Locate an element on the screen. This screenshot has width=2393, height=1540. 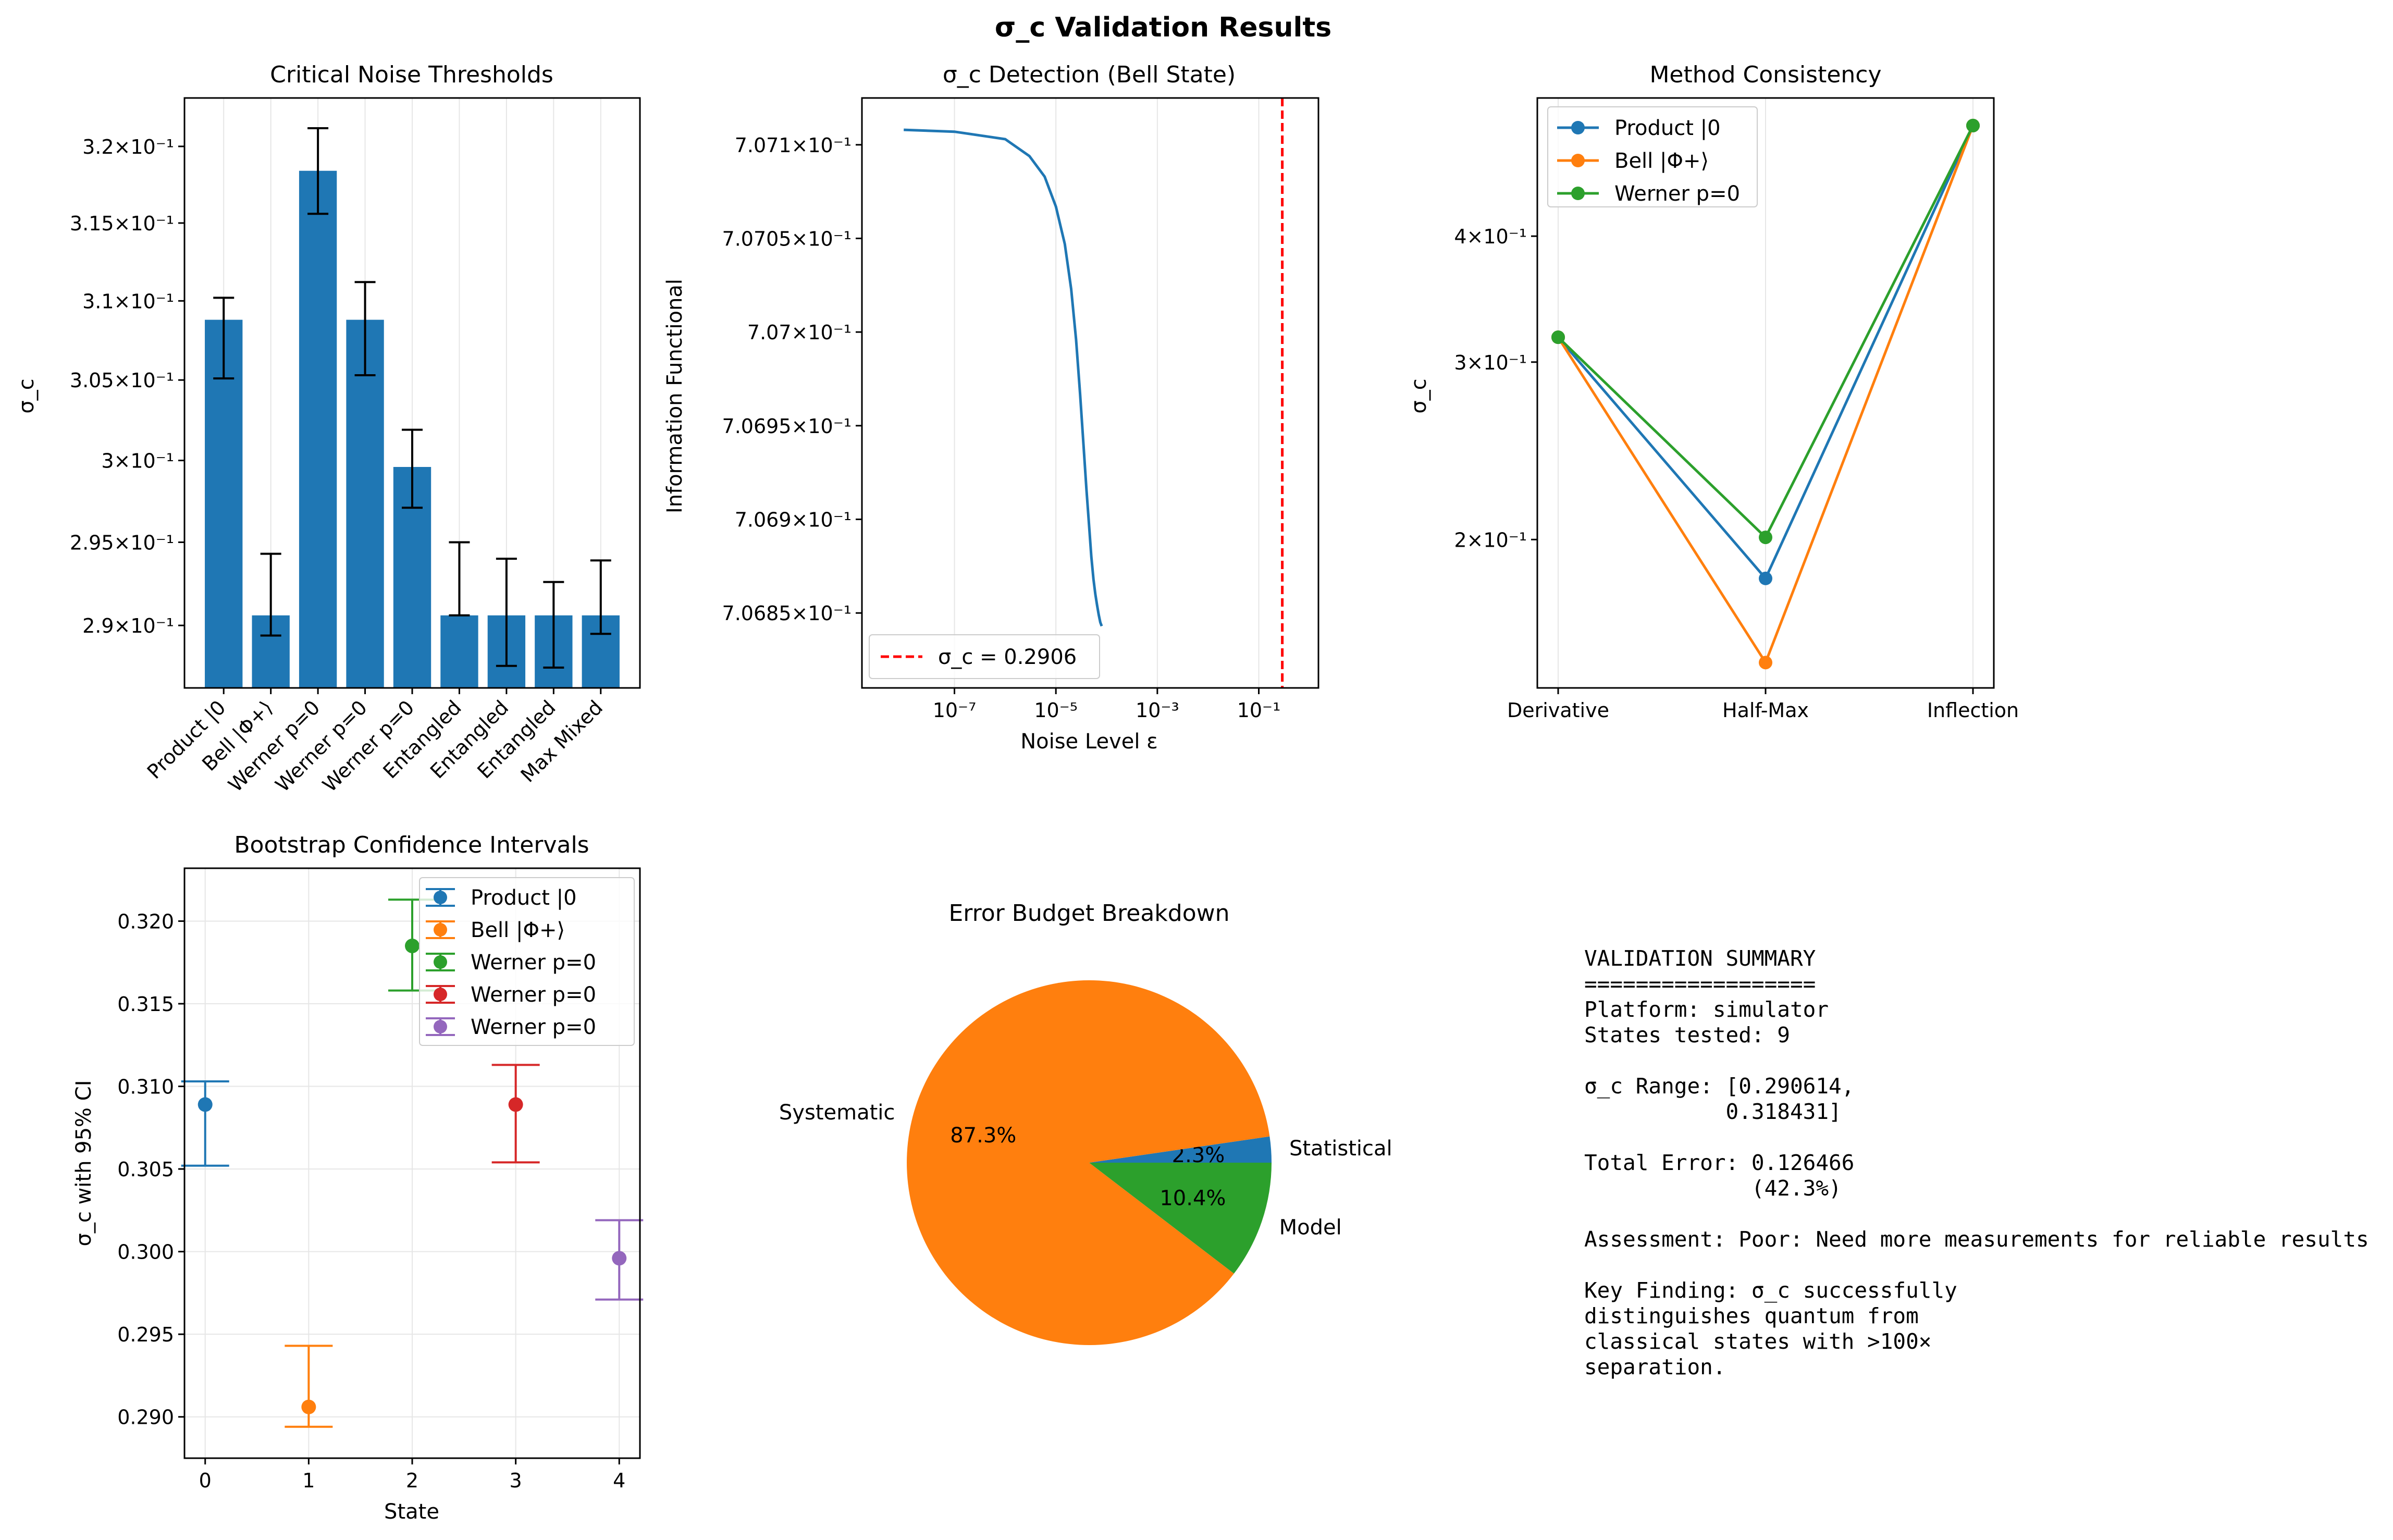
bootstrap-ytick-label: 0.300 is located at coordinates (145, 1252).